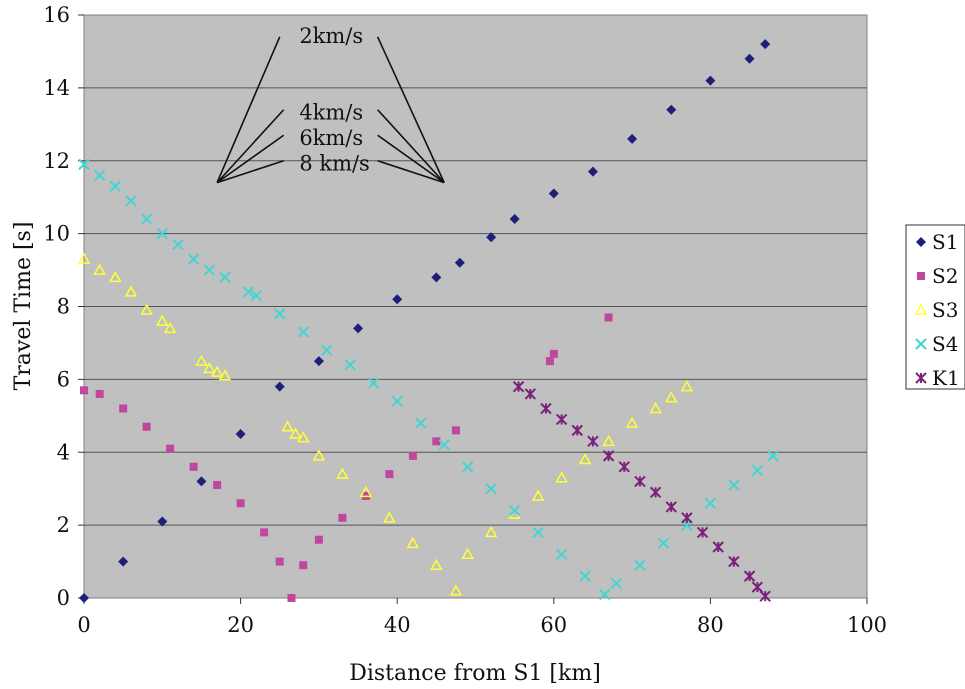 This screenshot has height=689, width=965. Describe the element at coordinates (331, 138) in the screenshot. I see `annotation-label: 6km/s` at that location.